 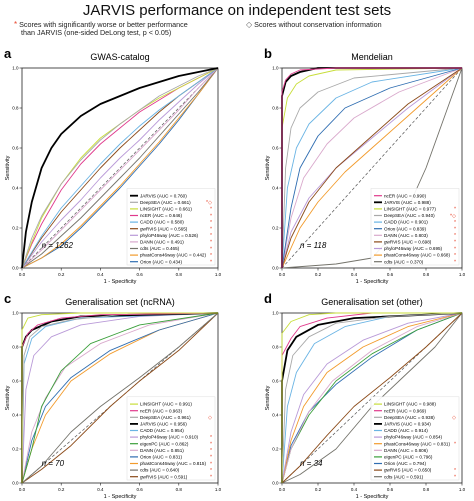 What do you see at coordinates (408, 437) in the screenshot?
I see `legend-entry-phylop46way: phyloP46way (AUC = 0.854)` at bounding box center [408, 437].